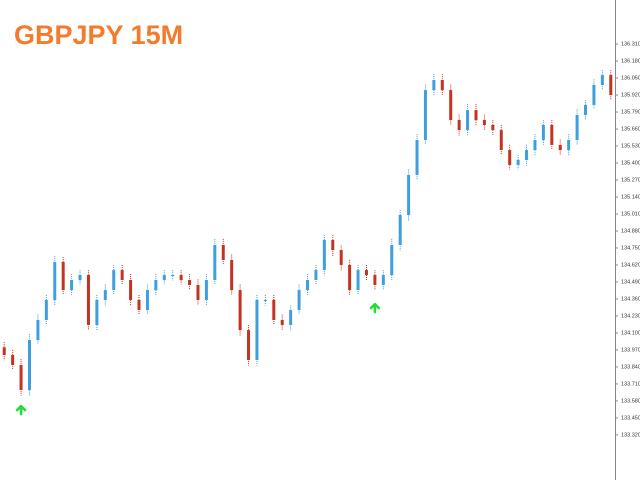 This screenshot has width=640, height=480. I want to click on y-tick-label: 136.180, so click(630, 61).